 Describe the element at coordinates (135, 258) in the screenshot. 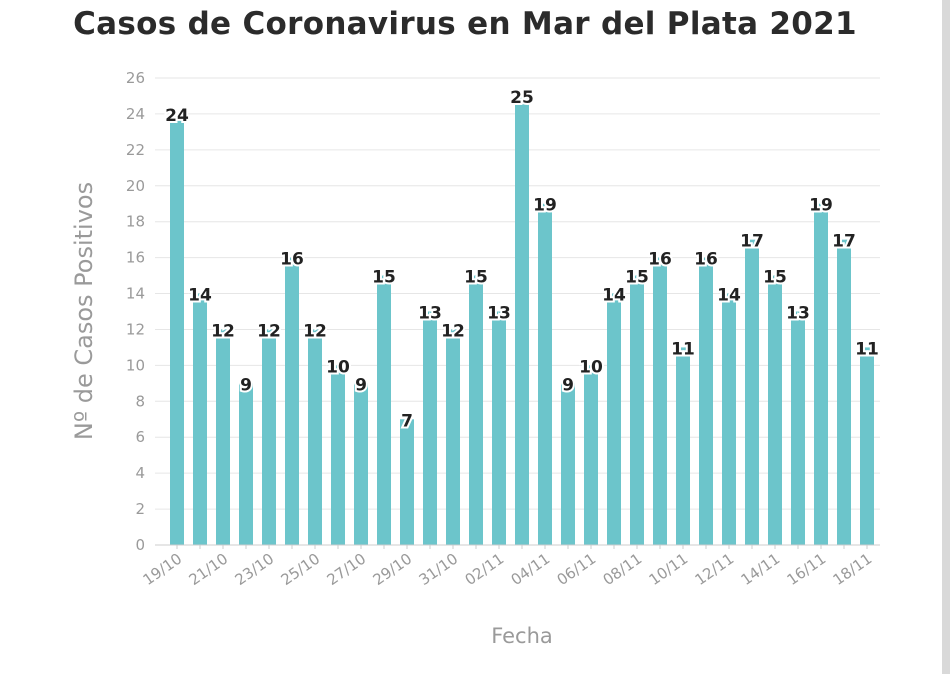

I see `y-tick-label: 16` at that location.